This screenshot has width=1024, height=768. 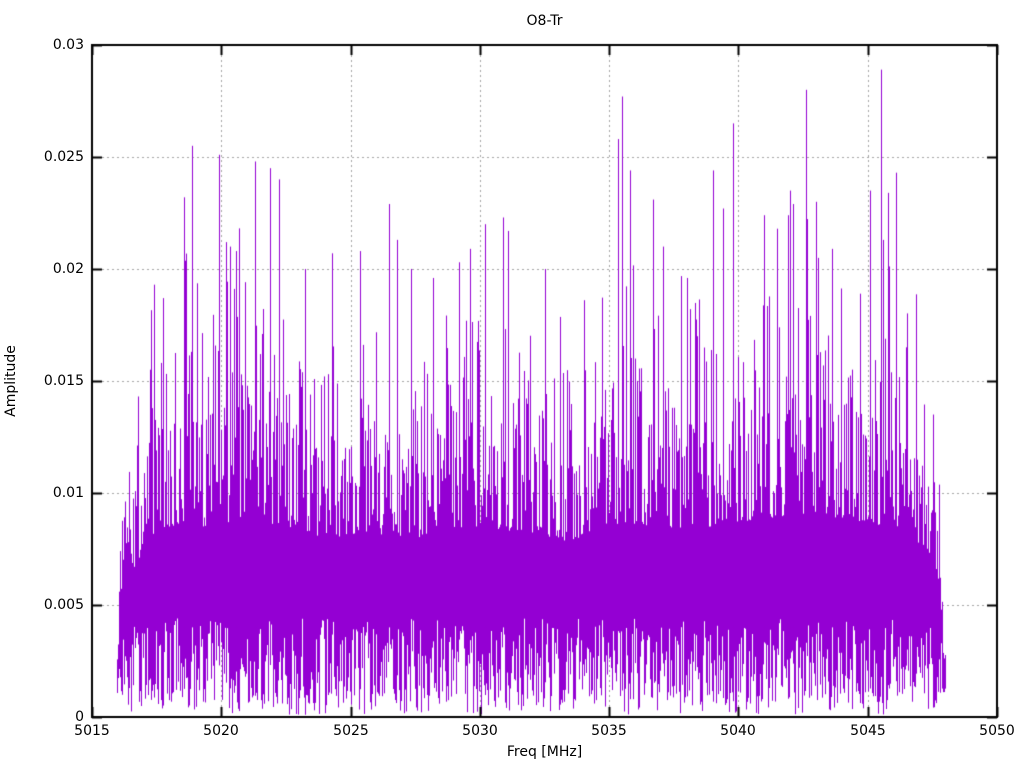 I want to click on y-tick-label-0.01: 0.01, so click(x=68, y=493).